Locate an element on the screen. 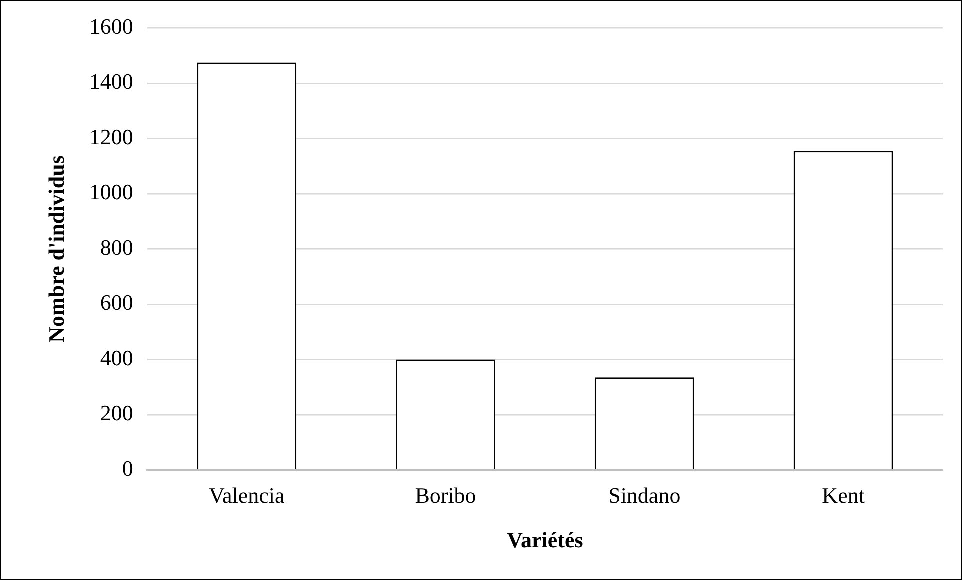  y-tick-label: 1400 is located at coordinates (111, 81).